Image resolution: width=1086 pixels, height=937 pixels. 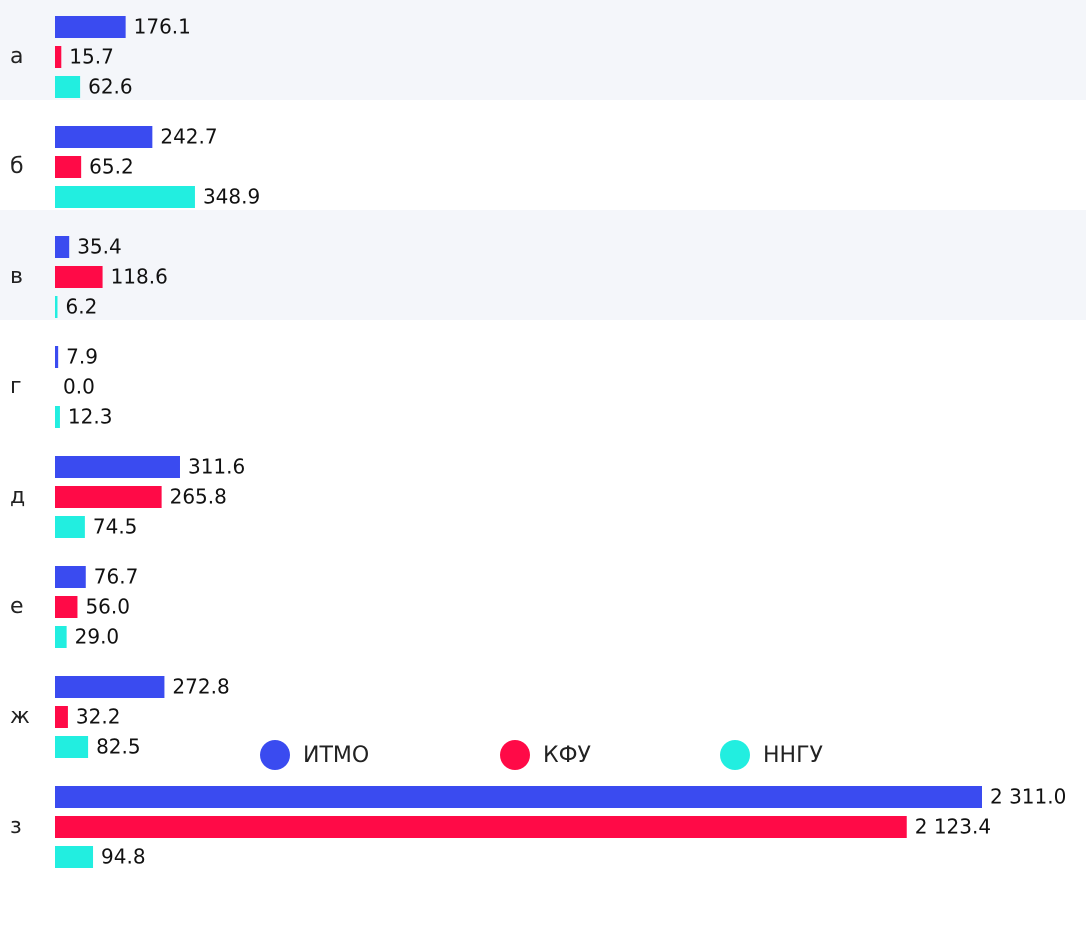 I want to click on category-label: б, so click(x=17, y=166).